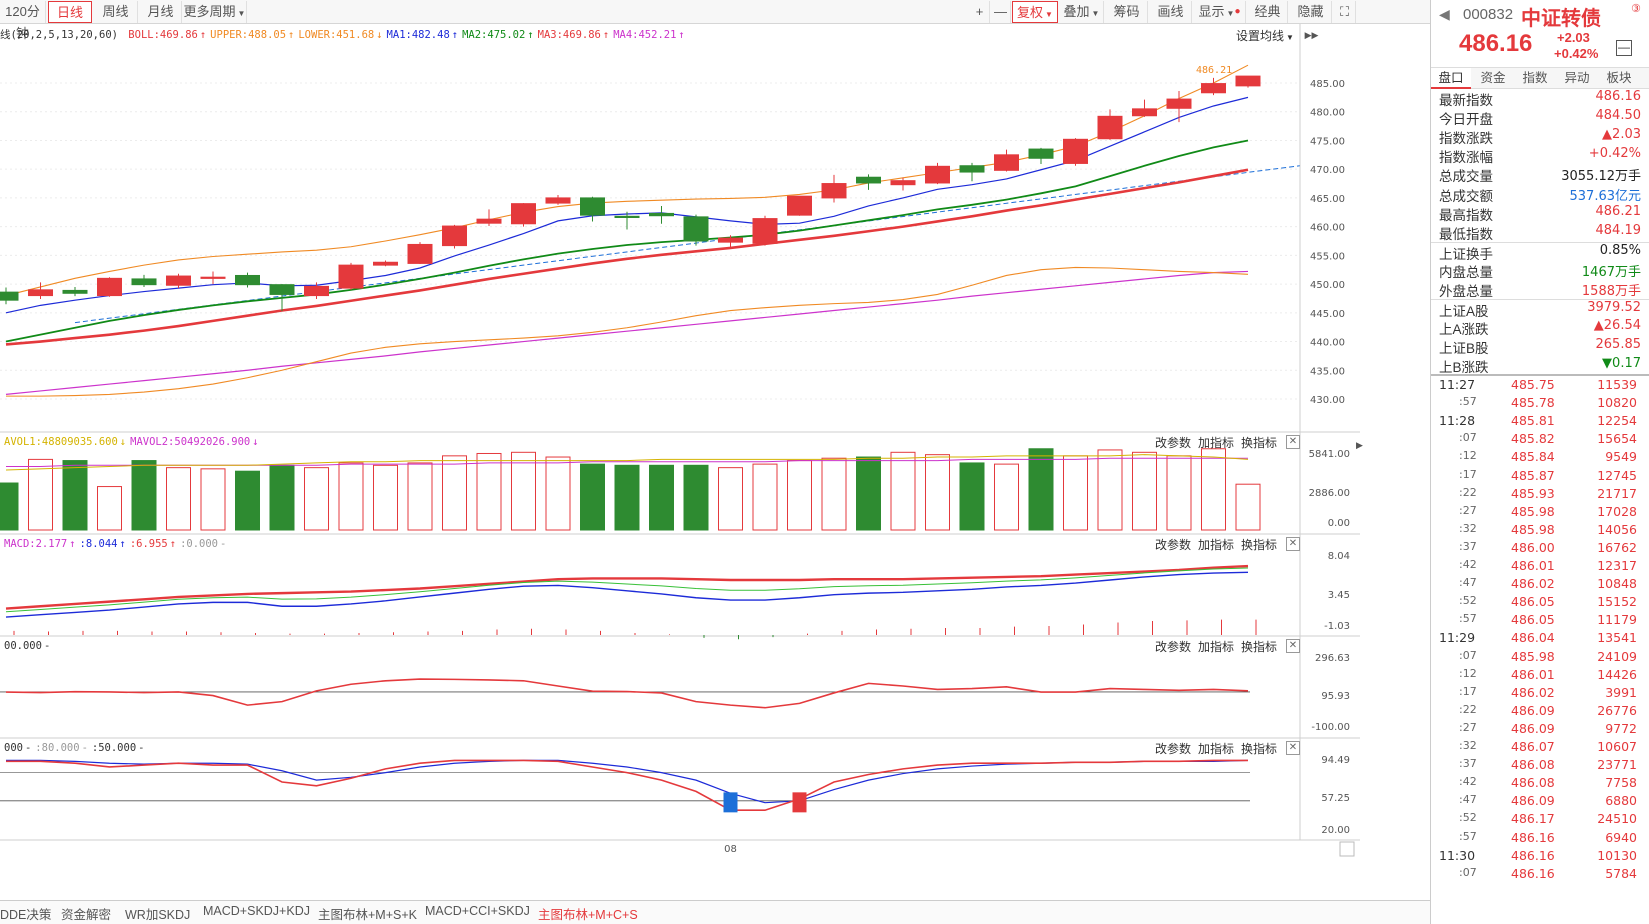 This screenshot has height=924, width=1649. What do you see at coordinates (1335, 696) in the screenshot?
I see `cci-axis-tick-label: 95.93` at bounding box center [1335, 696].